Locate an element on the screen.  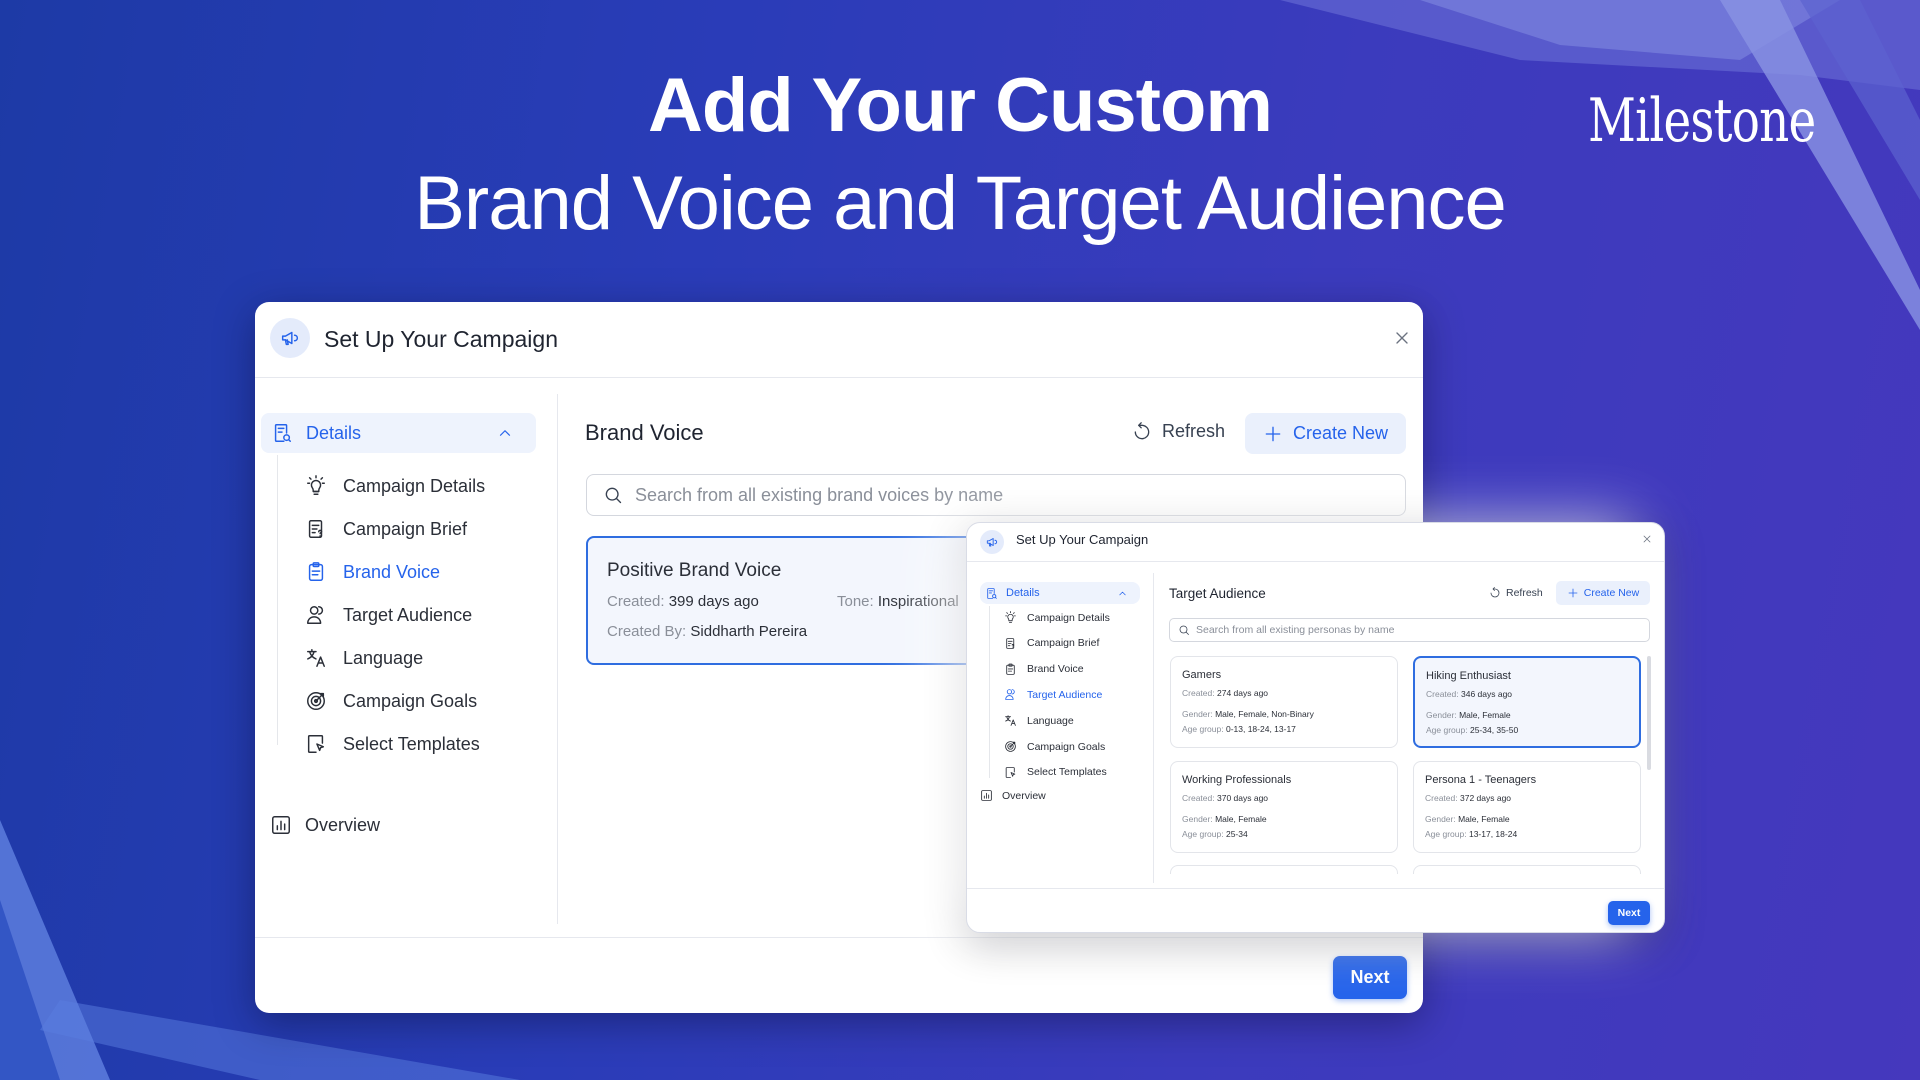
persona-name: Gamers is located at coordinates (1202, 675).